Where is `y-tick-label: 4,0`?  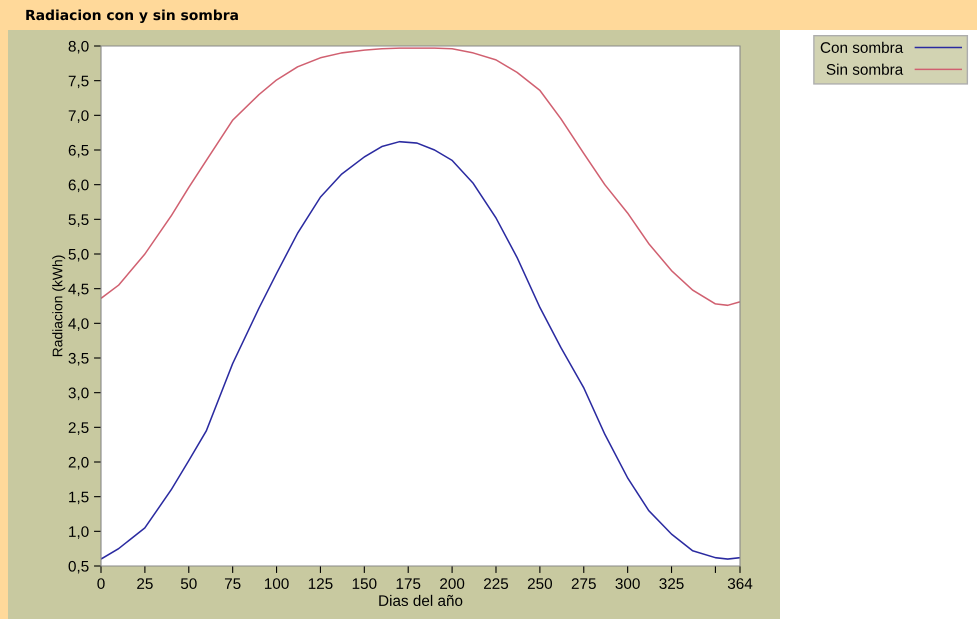
y-tick-label: 4,0 is located at coordinates (78, 324).